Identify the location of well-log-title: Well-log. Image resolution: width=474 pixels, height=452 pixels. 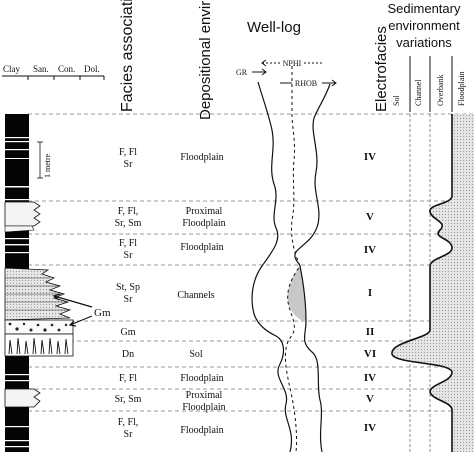
(274, 27).